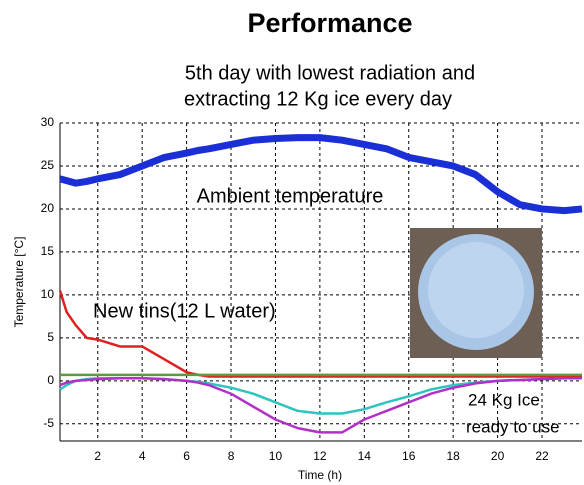 The width and height of the screenshot is (584, 485). What do you see at coordinates (48, 165) in the screenshot?
I see `y-tick-label: 25` at bounding box center [48, 165].